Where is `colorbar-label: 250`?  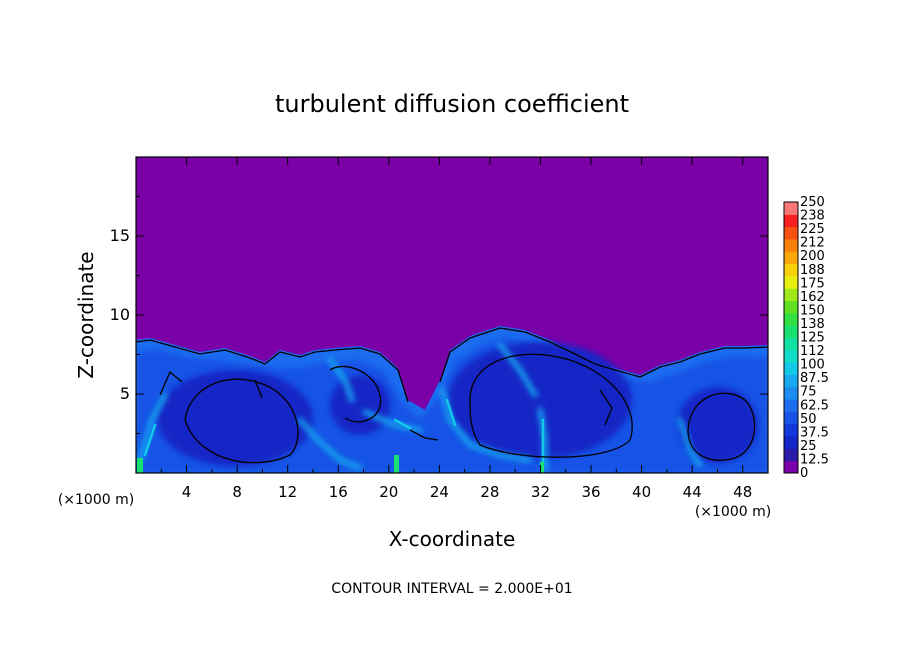 colorbar-label: 250 is located at coordinates (812, 202).